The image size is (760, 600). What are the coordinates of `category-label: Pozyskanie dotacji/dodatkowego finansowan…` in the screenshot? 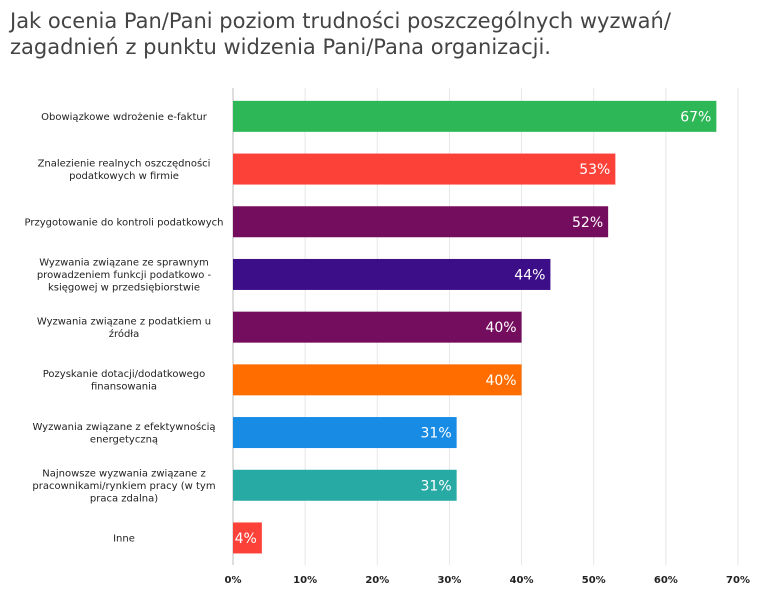 It's located at (124, 381).